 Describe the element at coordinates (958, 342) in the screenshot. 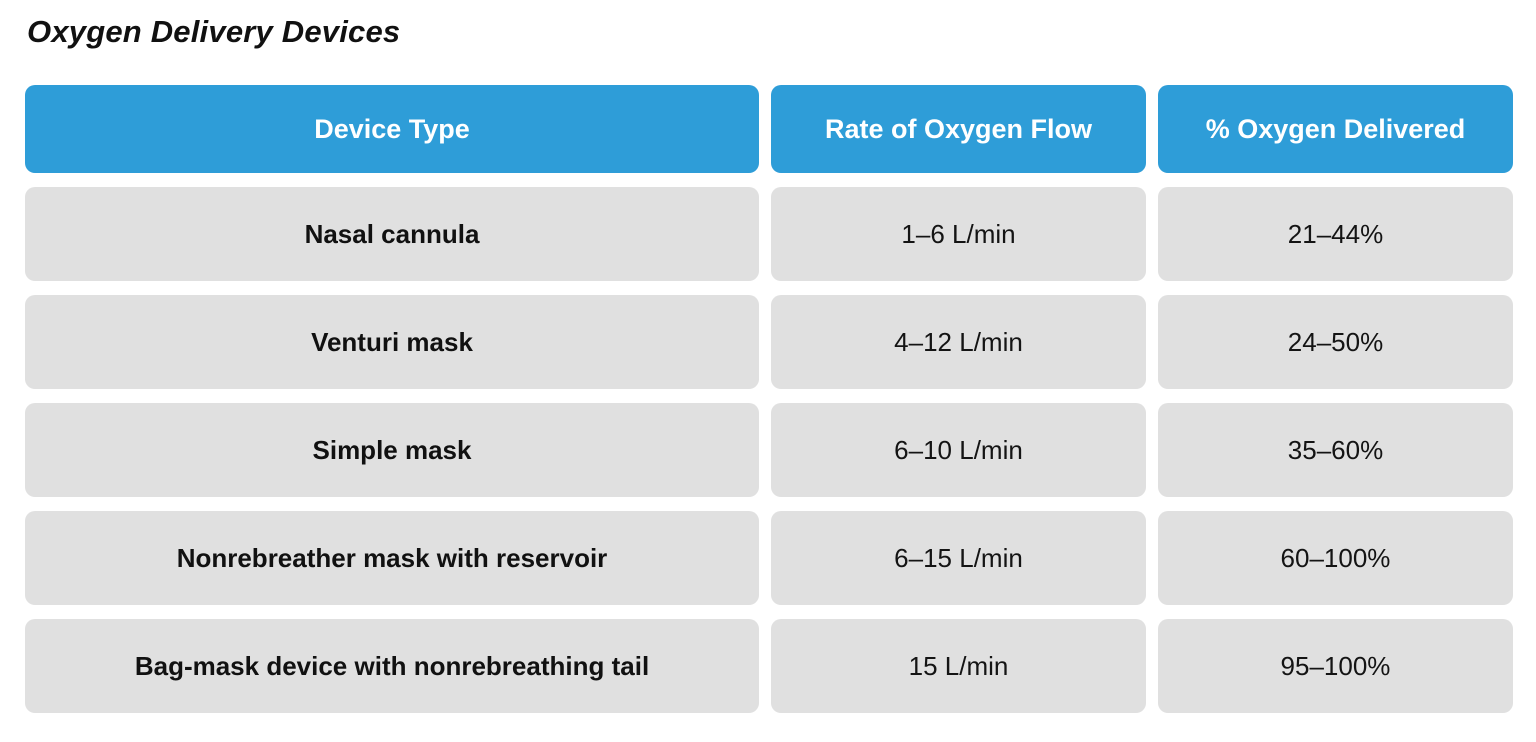

I see `rate-cell: 4–12 L/min` at that location.